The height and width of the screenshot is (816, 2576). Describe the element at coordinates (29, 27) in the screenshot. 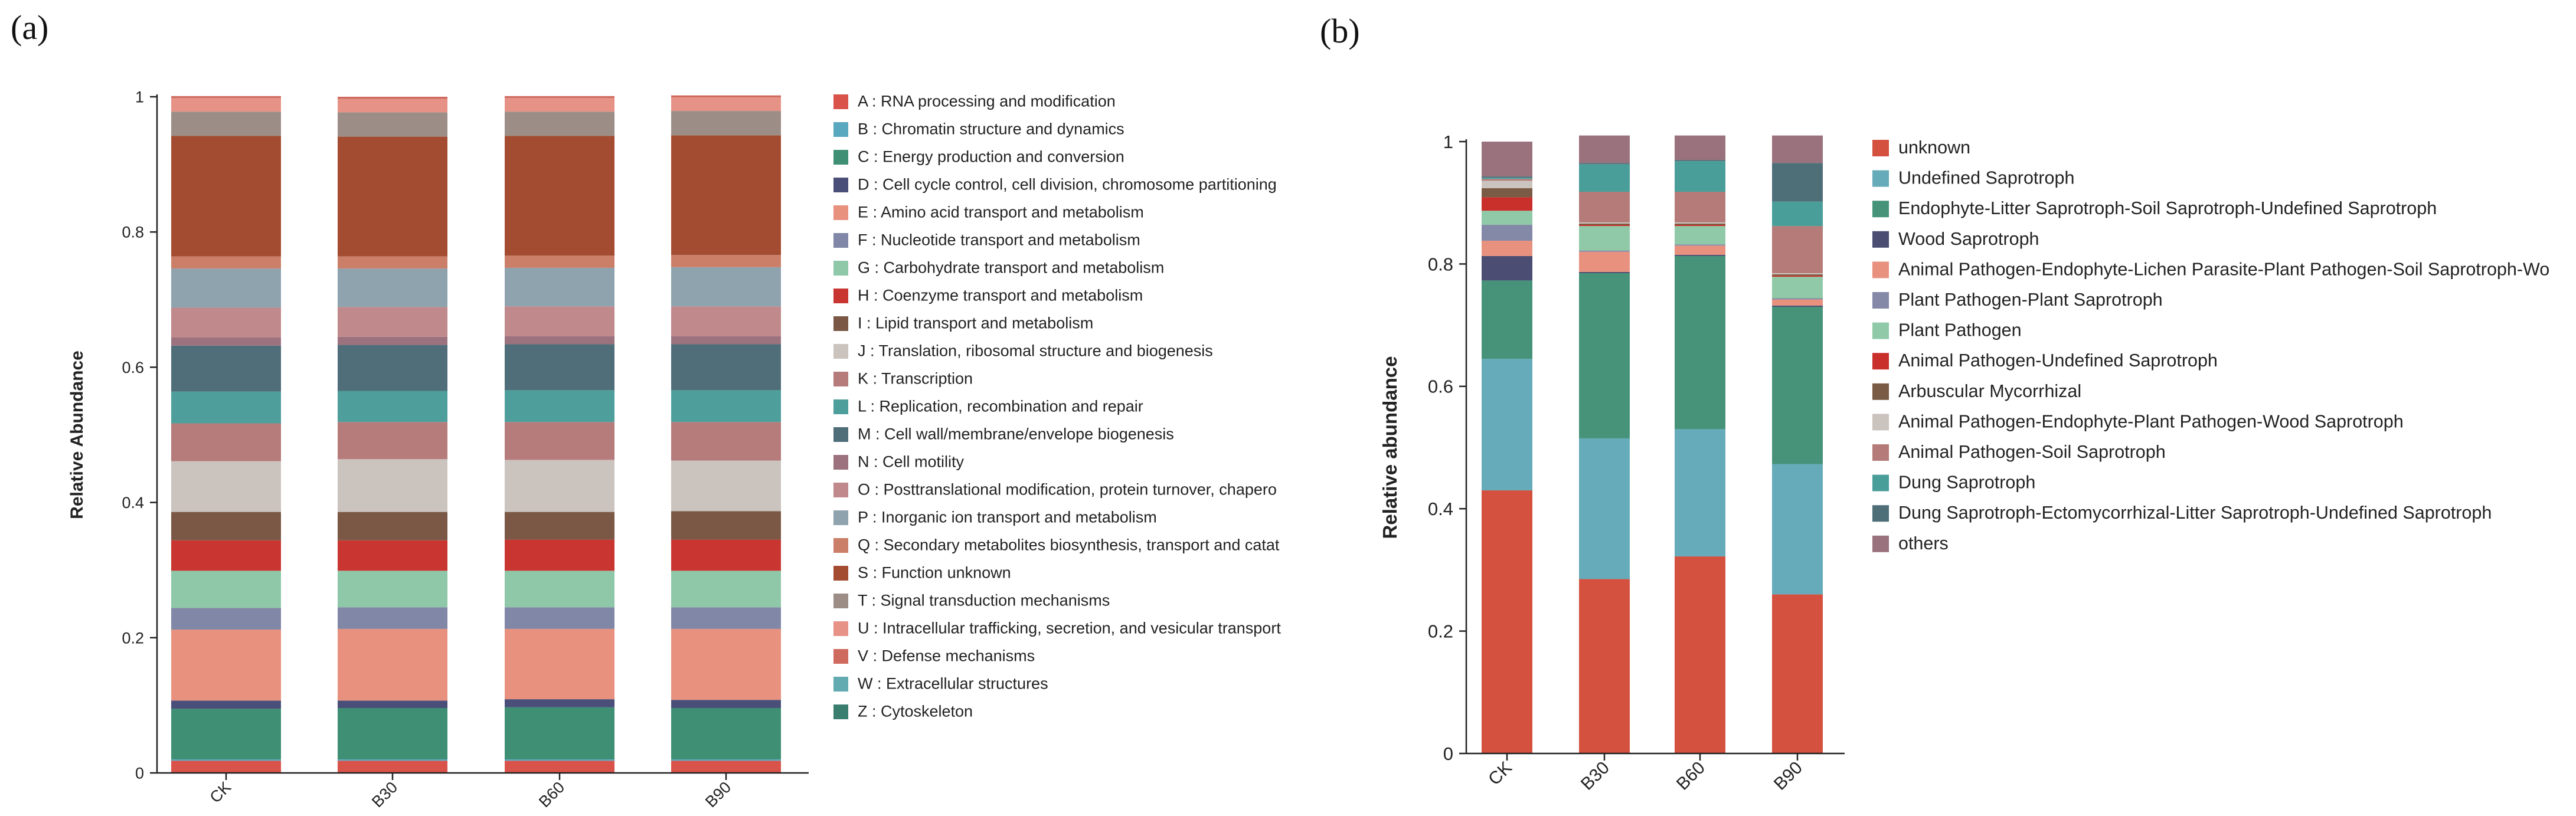

I see `panel-label-a: (a)` at that location.